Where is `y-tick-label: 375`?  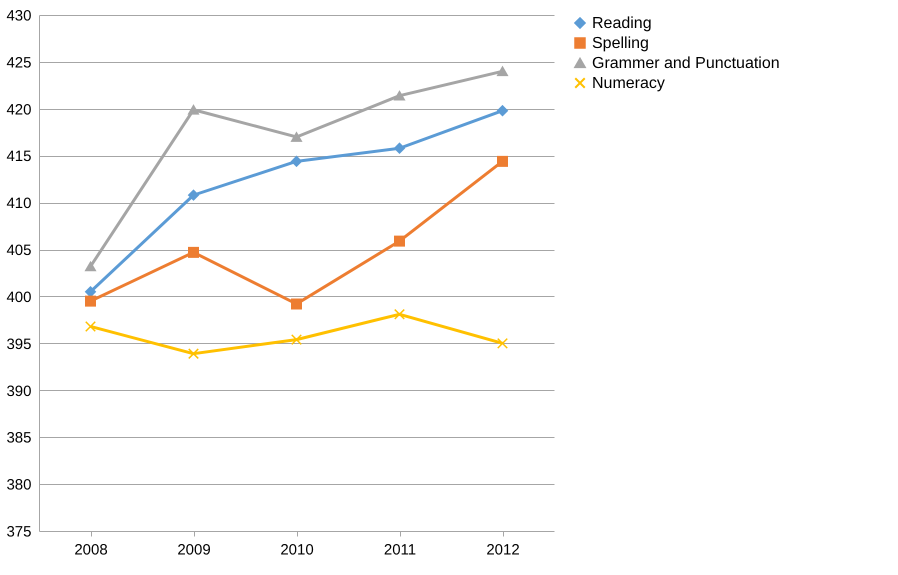
y-tick-label: 375 is located at coordinates (19, 532).